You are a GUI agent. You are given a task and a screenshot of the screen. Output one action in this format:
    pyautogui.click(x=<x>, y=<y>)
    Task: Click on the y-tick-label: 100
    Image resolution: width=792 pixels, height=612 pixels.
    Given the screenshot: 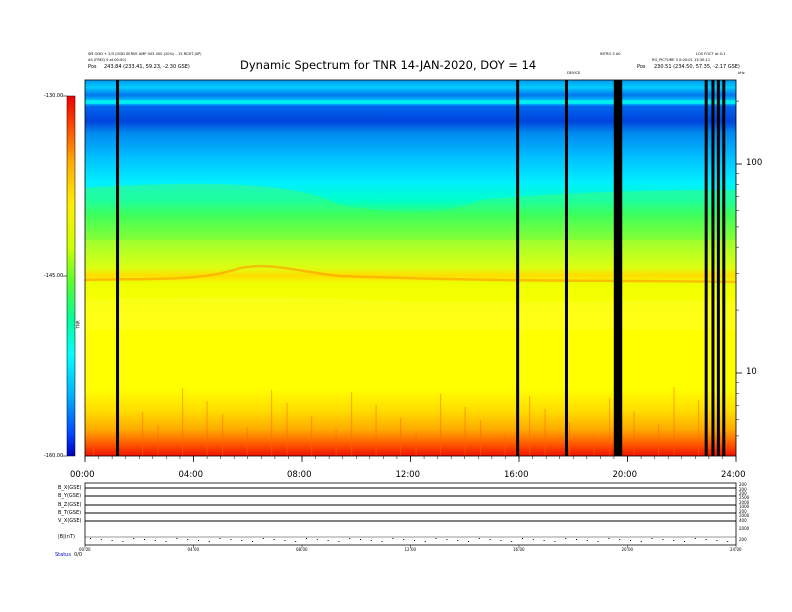 What is the action you would take?
    pyautogui.click(x=754, y=163)
    